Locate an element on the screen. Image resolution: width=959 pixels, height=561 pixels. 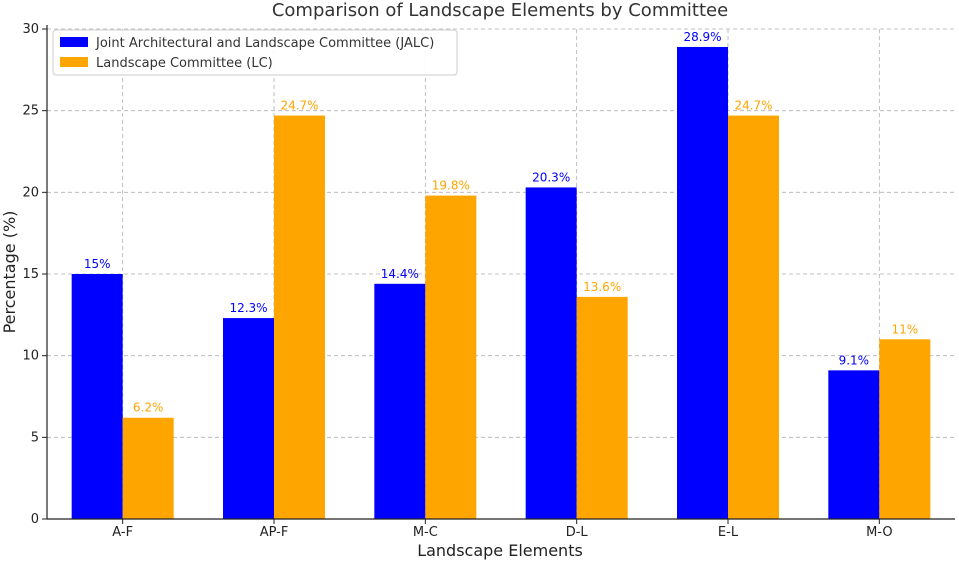
y-tick-label: 5 is located at coordinates (35, 437).